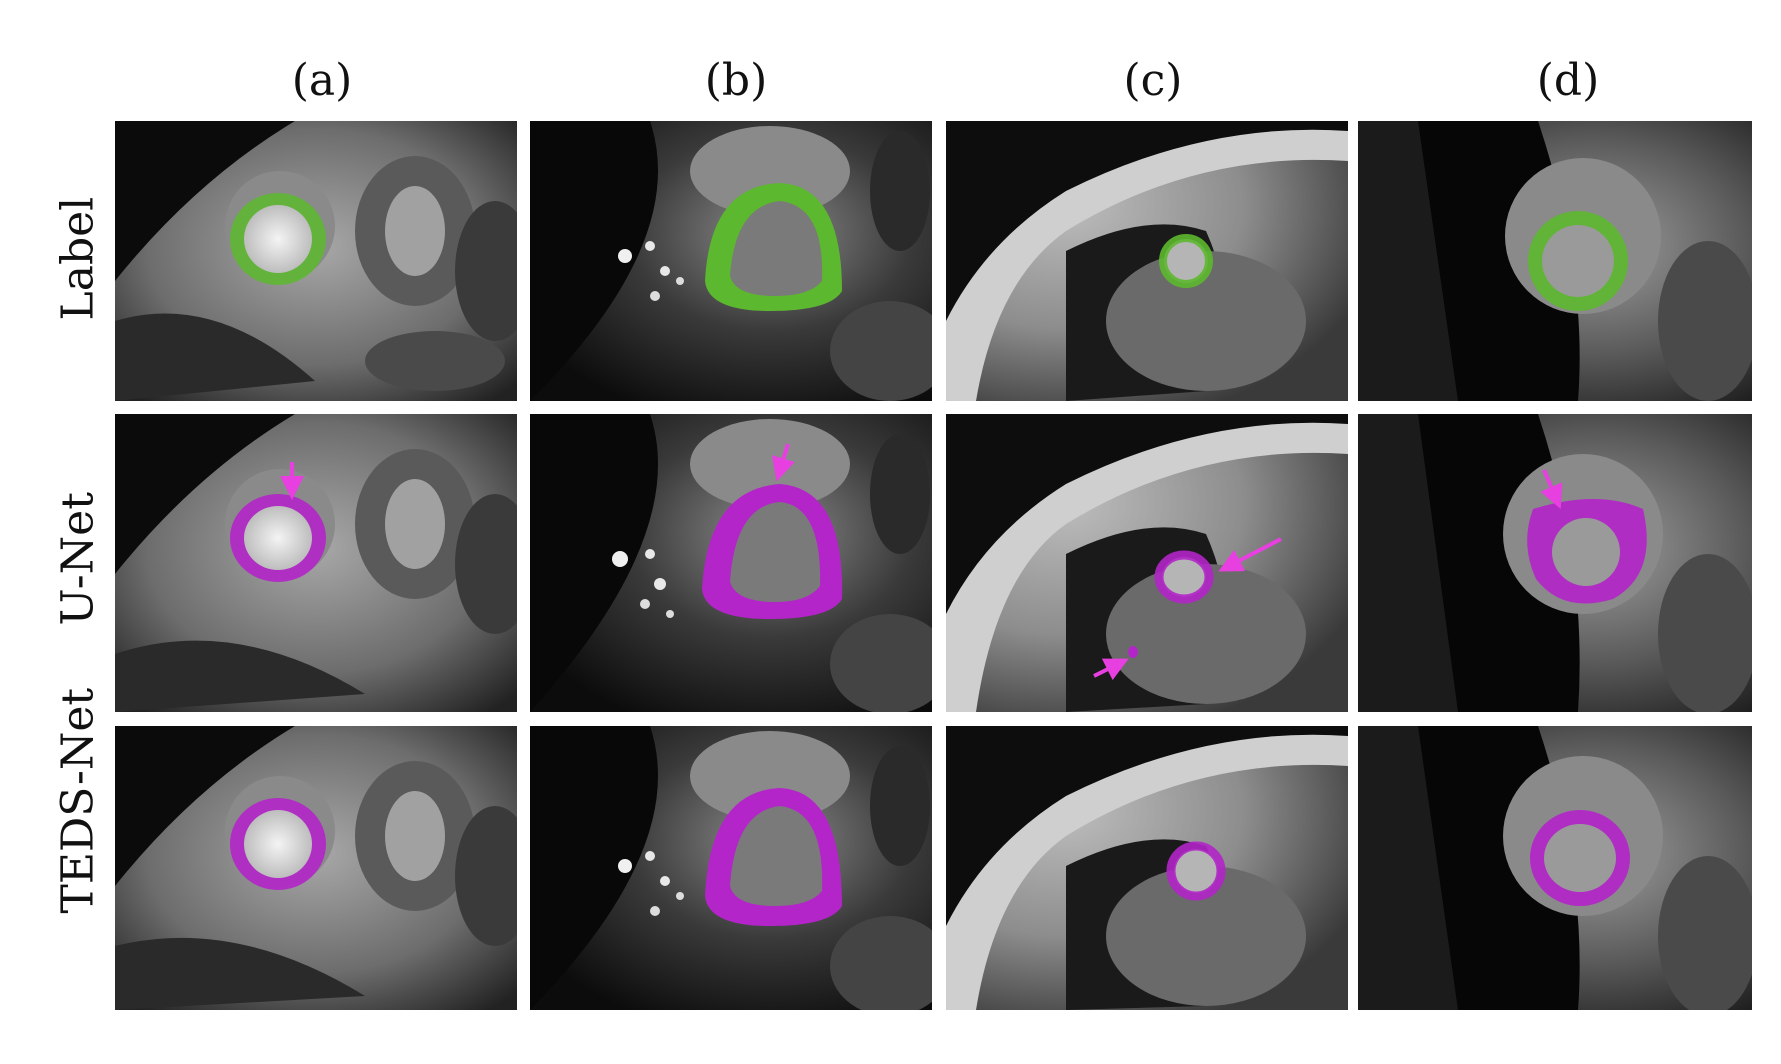 The image size is (1781, 1064). I want to click on row-label-unet: U-Net, so click(78, 559).